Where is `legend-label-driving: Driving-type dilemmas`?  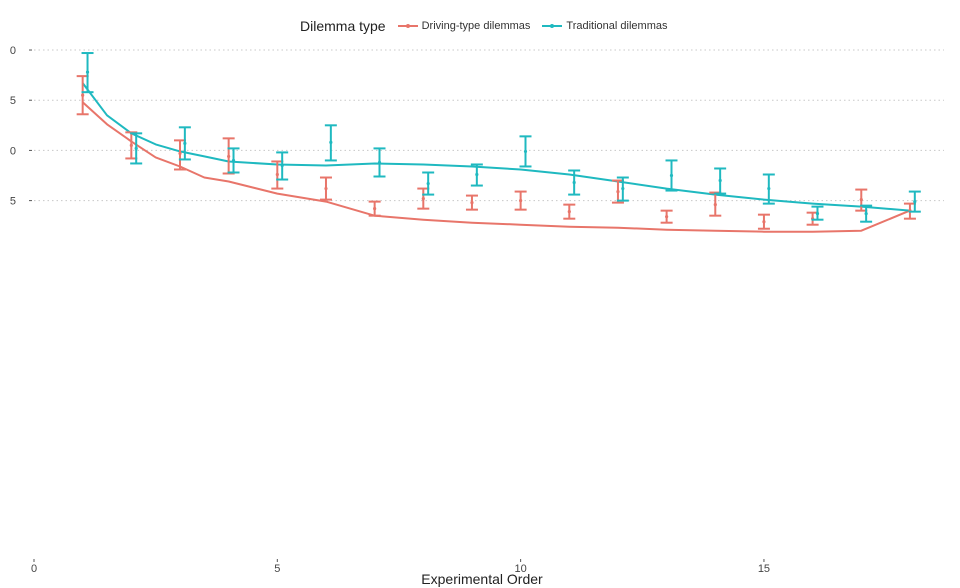 legend-label-driving: Driving-type dilemmas is located at coordinates (476, 26).